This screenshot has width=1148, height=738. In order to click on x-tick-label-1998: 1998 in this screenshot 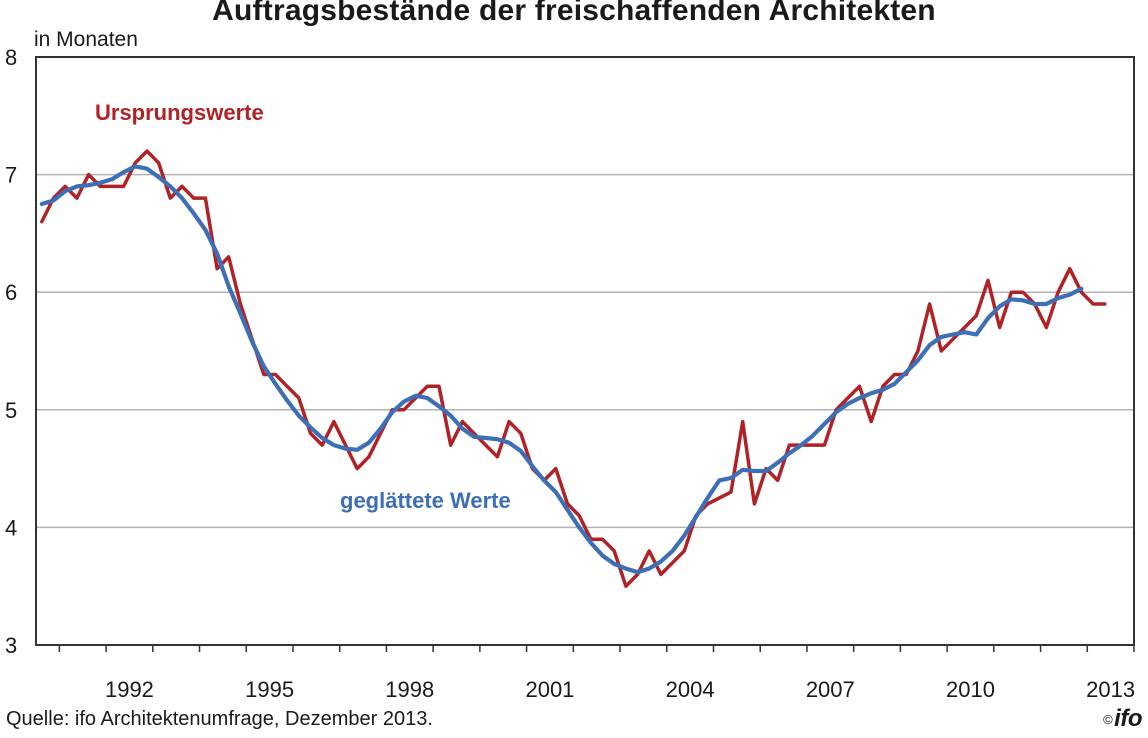, I will do `click(409, 689)`.